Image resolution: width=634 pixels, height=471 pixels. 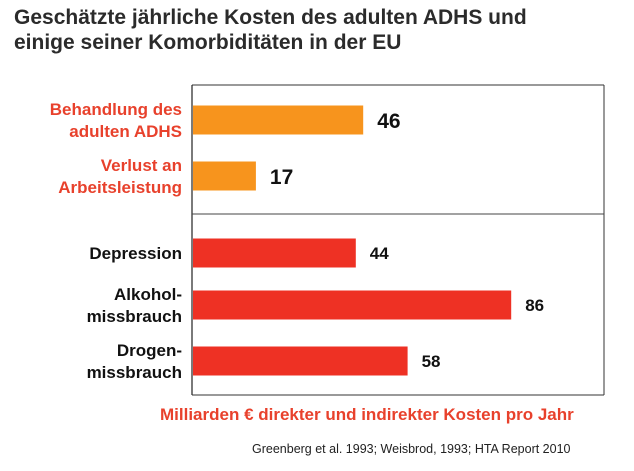 I want to click on value-label-3: 86, so click(x=534, y=305).